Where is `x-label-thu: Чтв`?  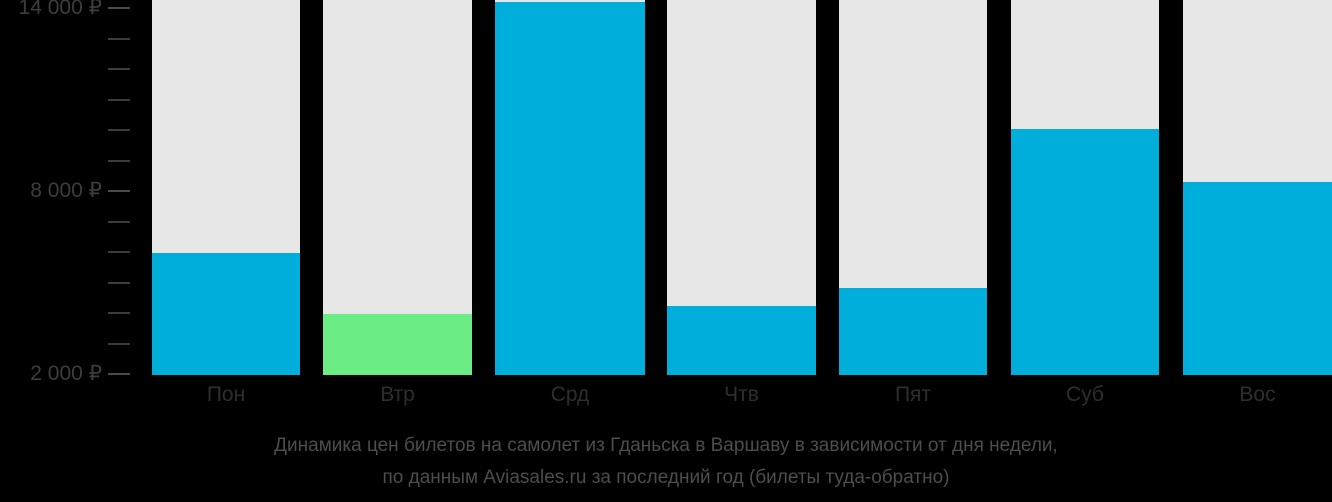 x-label-thu: Чтв is located at coordinates (741, 394).